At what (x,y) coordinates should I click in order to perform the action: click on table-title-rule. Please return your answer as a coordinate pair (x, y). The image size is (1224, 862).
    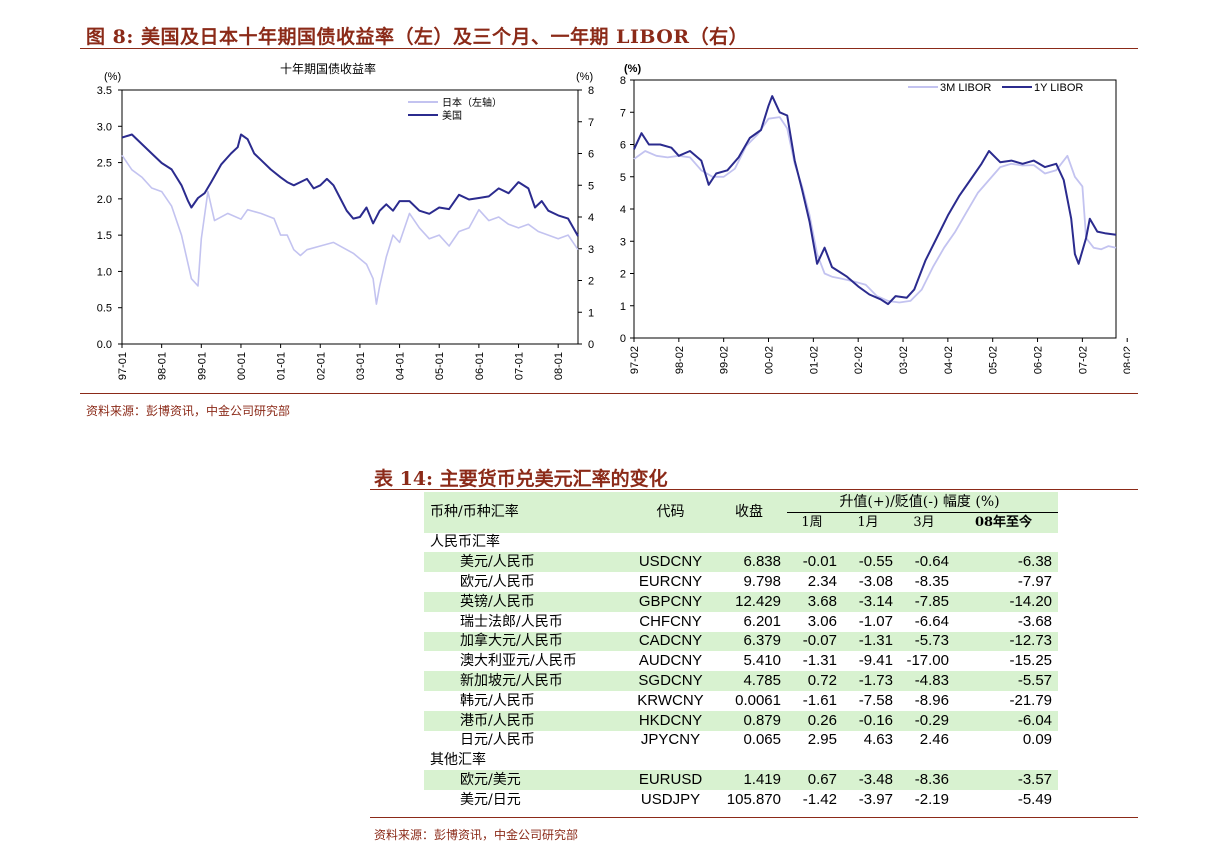
    Looking at the image, I should click on (754, 489).